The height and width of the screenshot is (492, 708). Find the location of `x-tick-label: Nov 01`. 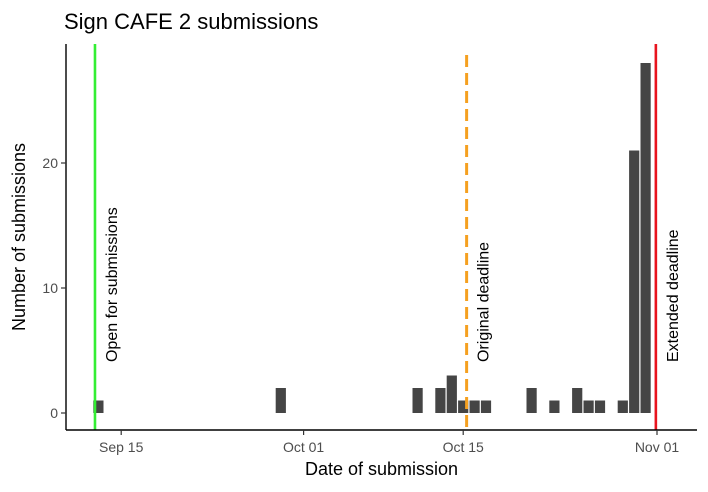

x-tick-label: Nov 01 is located at coordinates (657, 447).